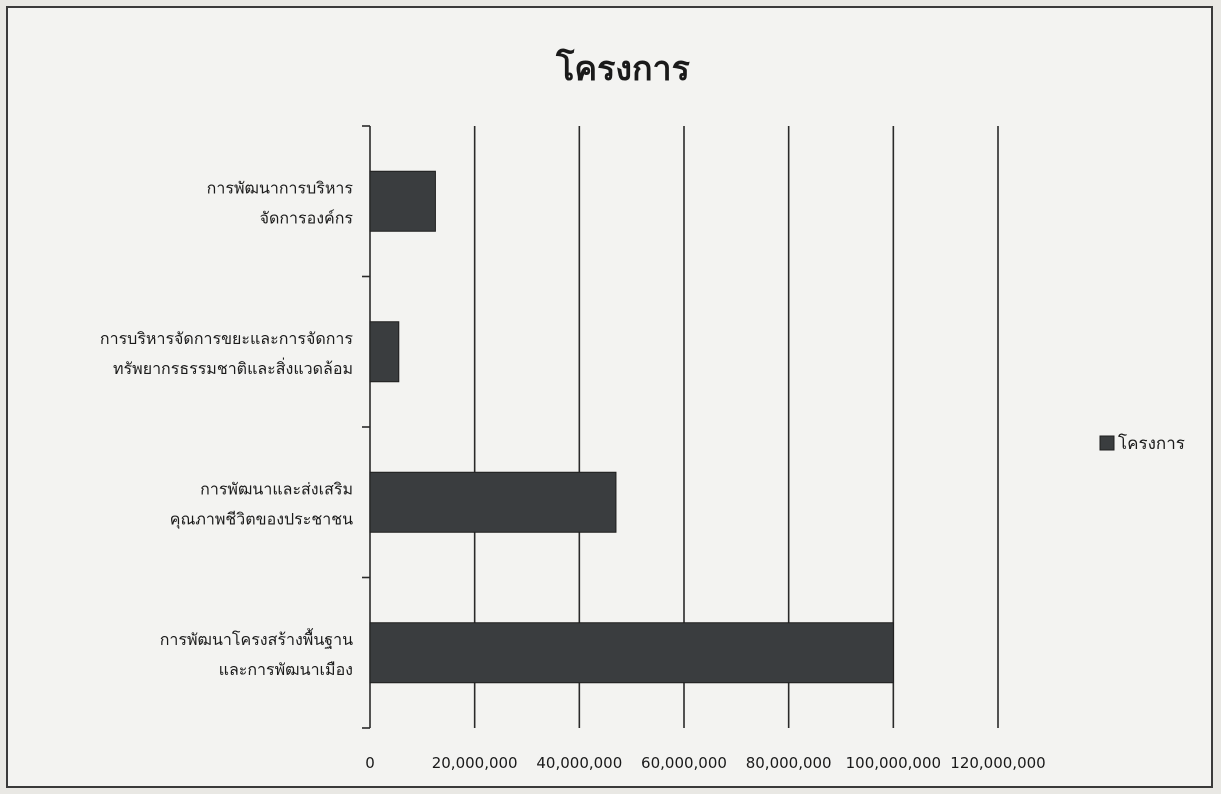 This screenshot has height=794, width=1221. Describe the element at coordinates (684, 763) in the screenshot. I see `x-tick-label: 60,000,000` at that location.